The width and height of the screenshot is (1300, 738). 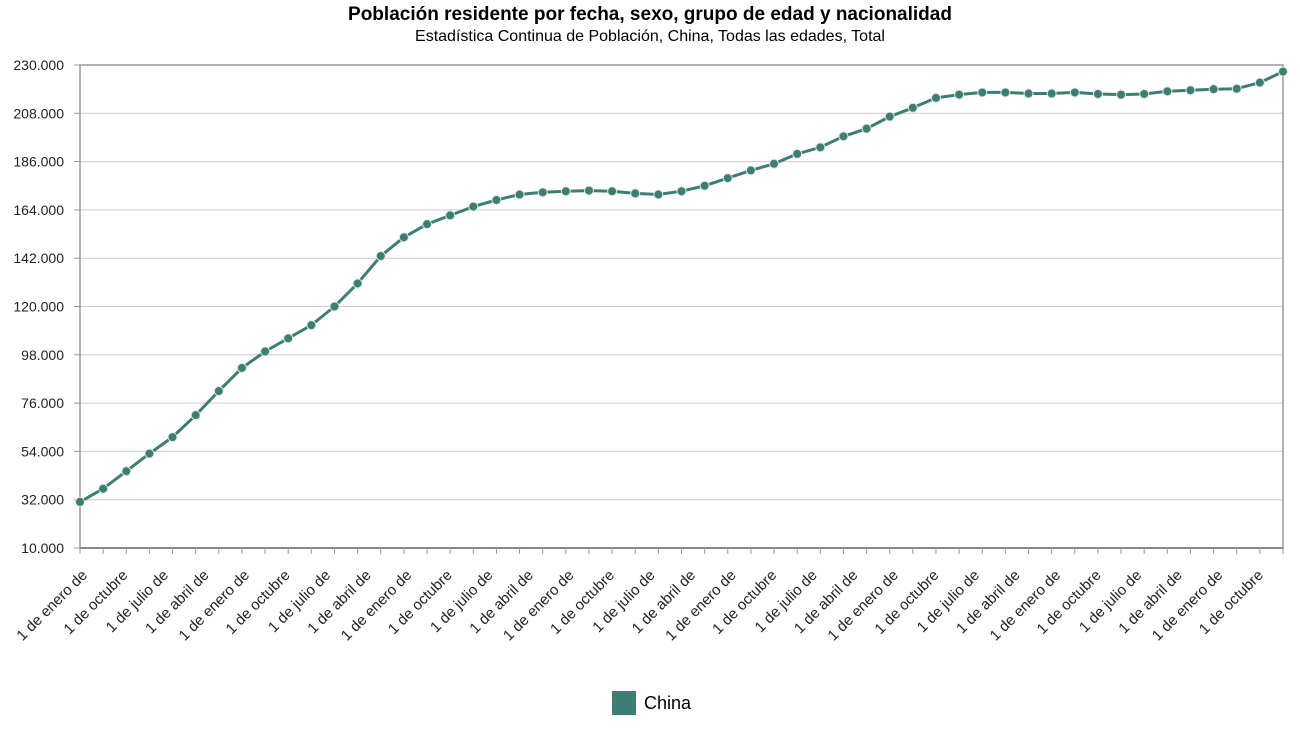 I want to click on legend-label-china: China, so click(x=668, y=702).